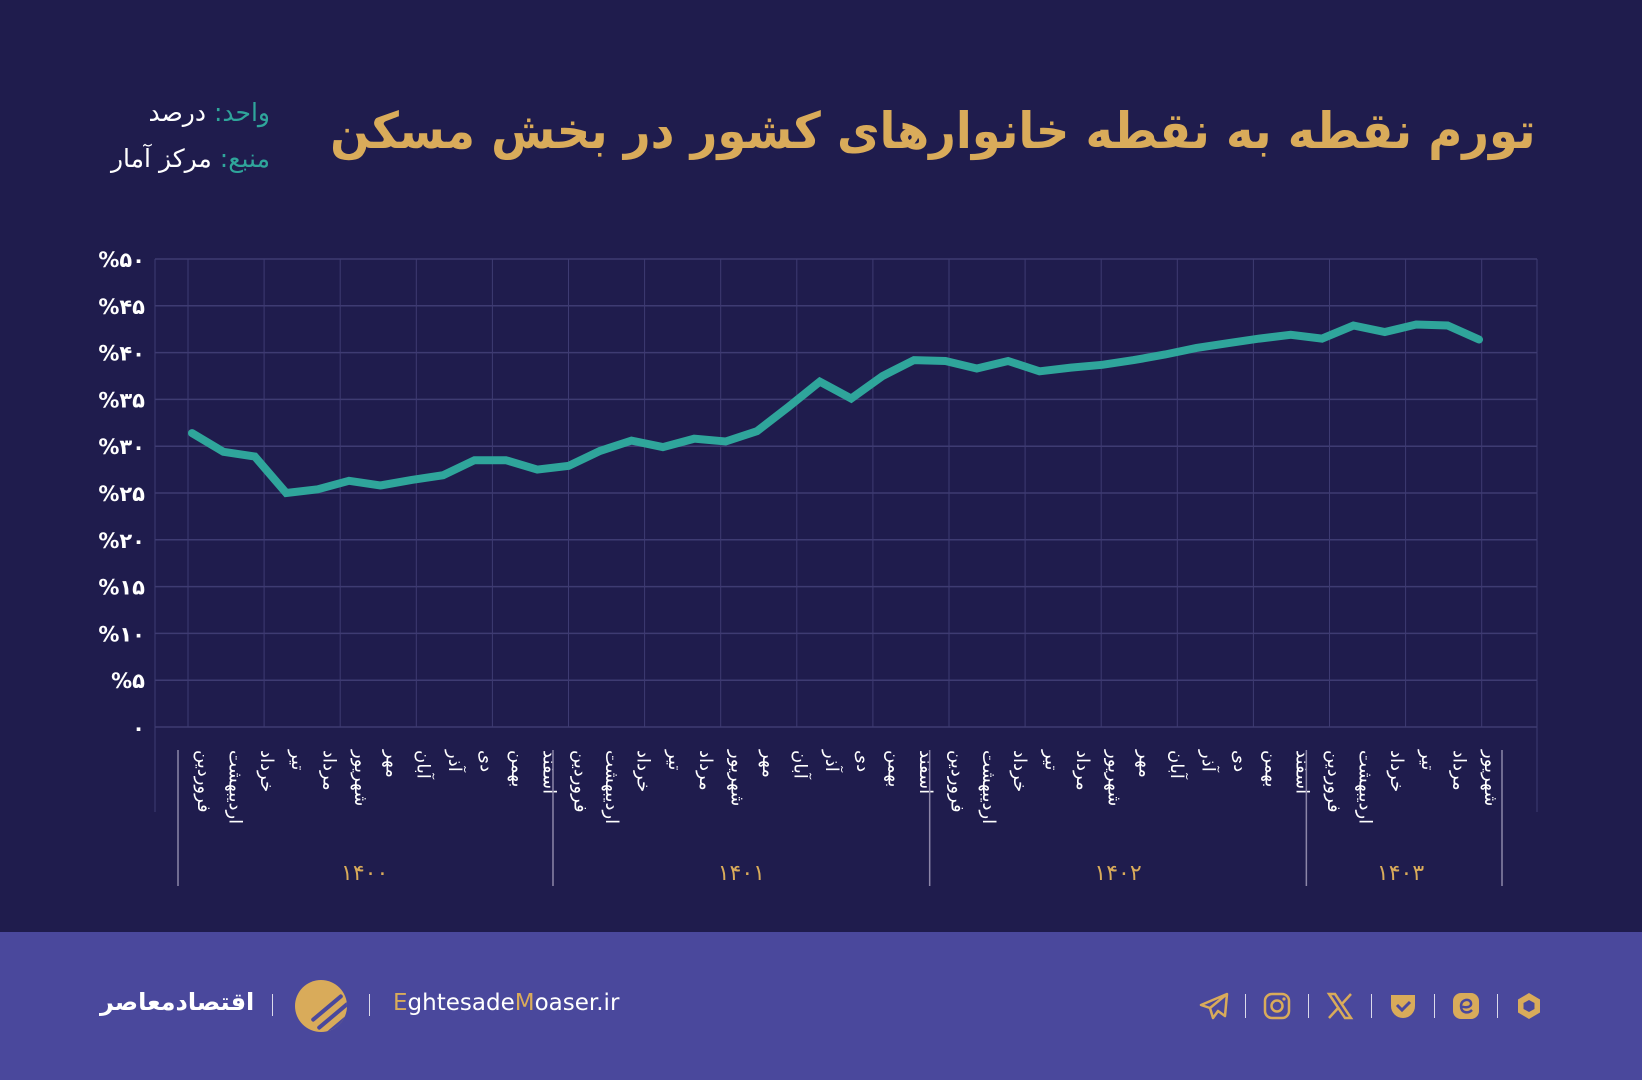  Describe the element at coordinates (121, 307) in the screenshot. I see `y-tick-label: %۴۵` at that location.